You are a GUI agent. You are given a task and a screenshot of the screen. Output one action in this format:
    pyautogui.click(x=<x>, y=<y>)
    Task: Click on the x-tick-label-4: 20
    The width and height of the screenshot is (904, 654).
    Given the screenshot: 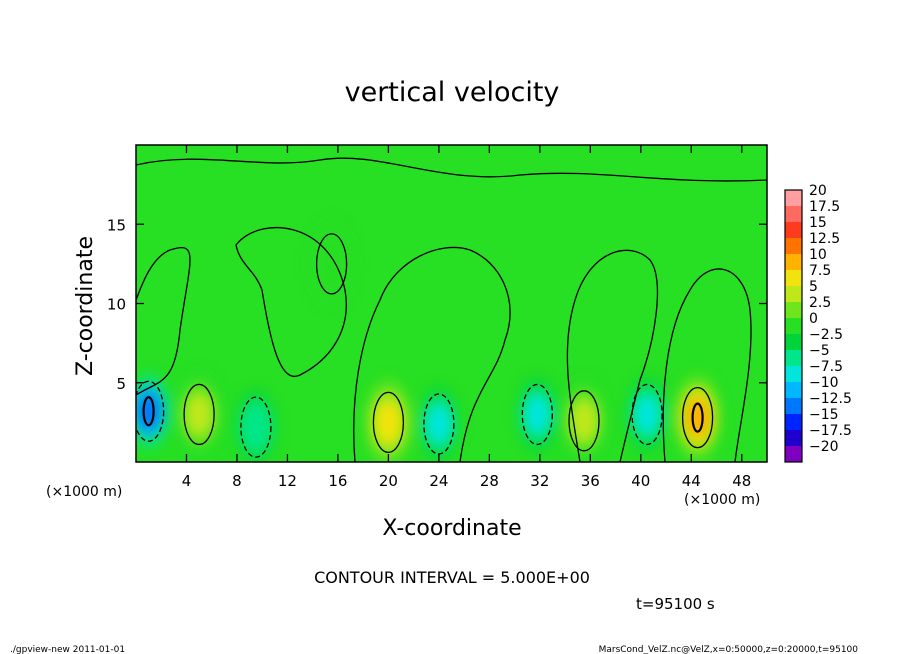 What is the action you would take?
    pyautogui.click(x=388, y=481)
    